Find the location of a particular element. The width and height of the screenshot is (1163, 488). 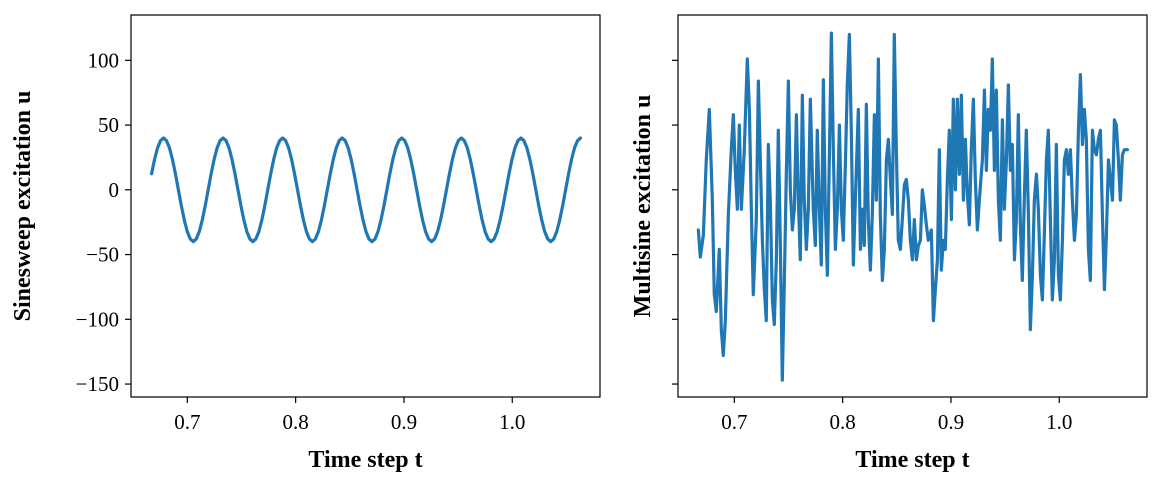

y-axis-label: Sinesweep excitation u is located at coordinates (23, 206).